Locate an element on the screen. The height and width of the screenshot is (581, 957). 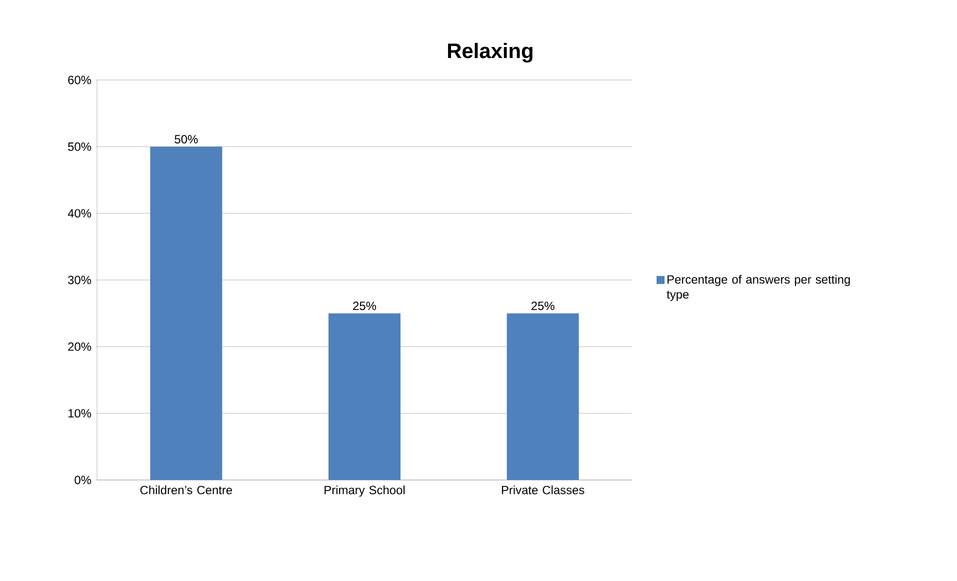
x-tick-label: Primary School is located at coordinates (364, 491).